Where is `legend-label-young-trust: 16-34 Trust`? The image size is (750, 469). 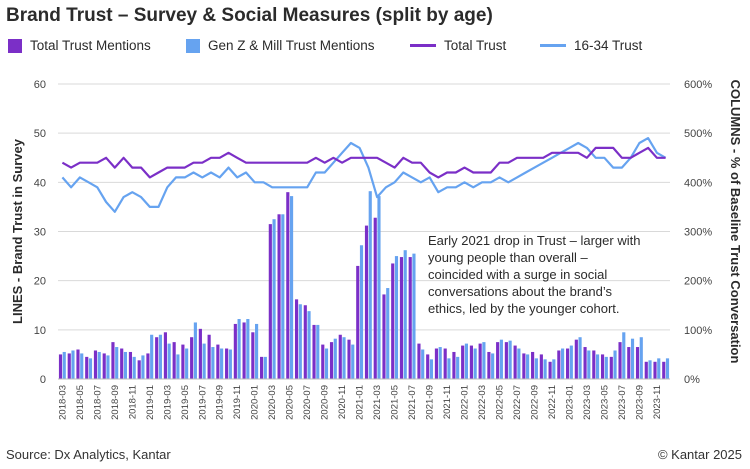 legend-label-young-trust: 16-34 Trust is located at coordinates (608, 45).